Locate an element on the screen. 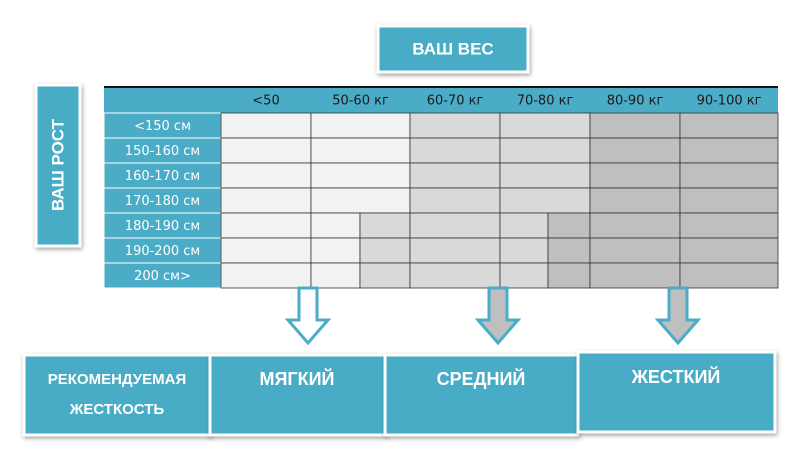 Image resolution: width=800 pixels, height=472 pixels. row-label: 190-200 см is located at coordinates (162, 251).